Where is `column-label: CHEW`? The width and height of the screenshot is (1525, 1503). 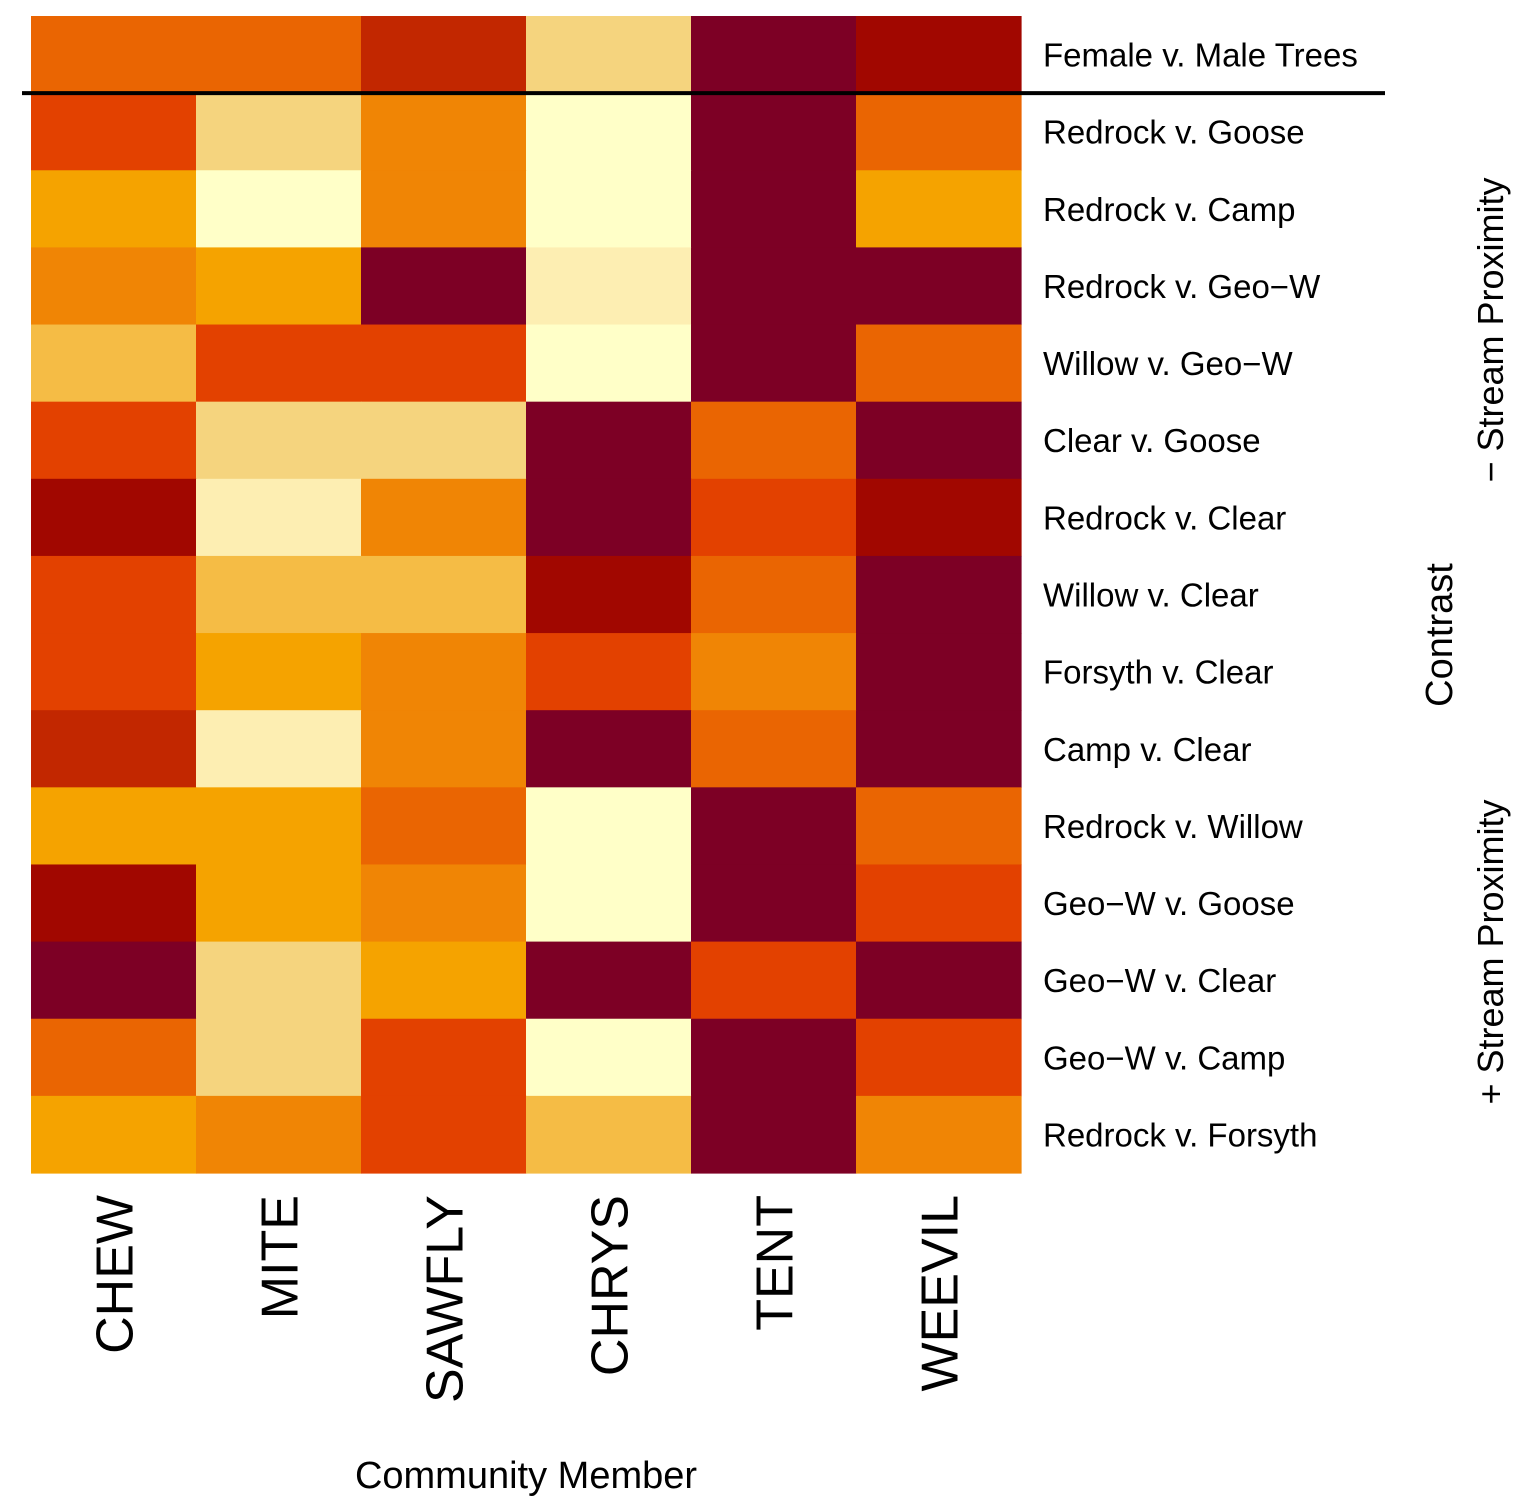
column-label: CHEW is located at coordinates (116, 1274).